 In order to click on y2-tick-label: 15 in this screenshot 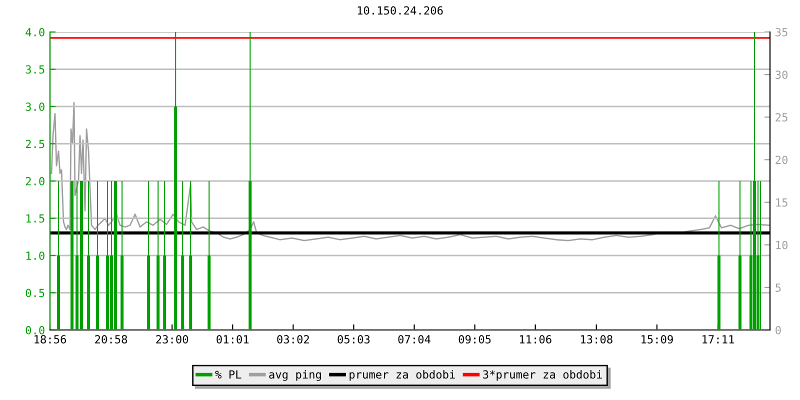, I will do `click(782, 202)`.